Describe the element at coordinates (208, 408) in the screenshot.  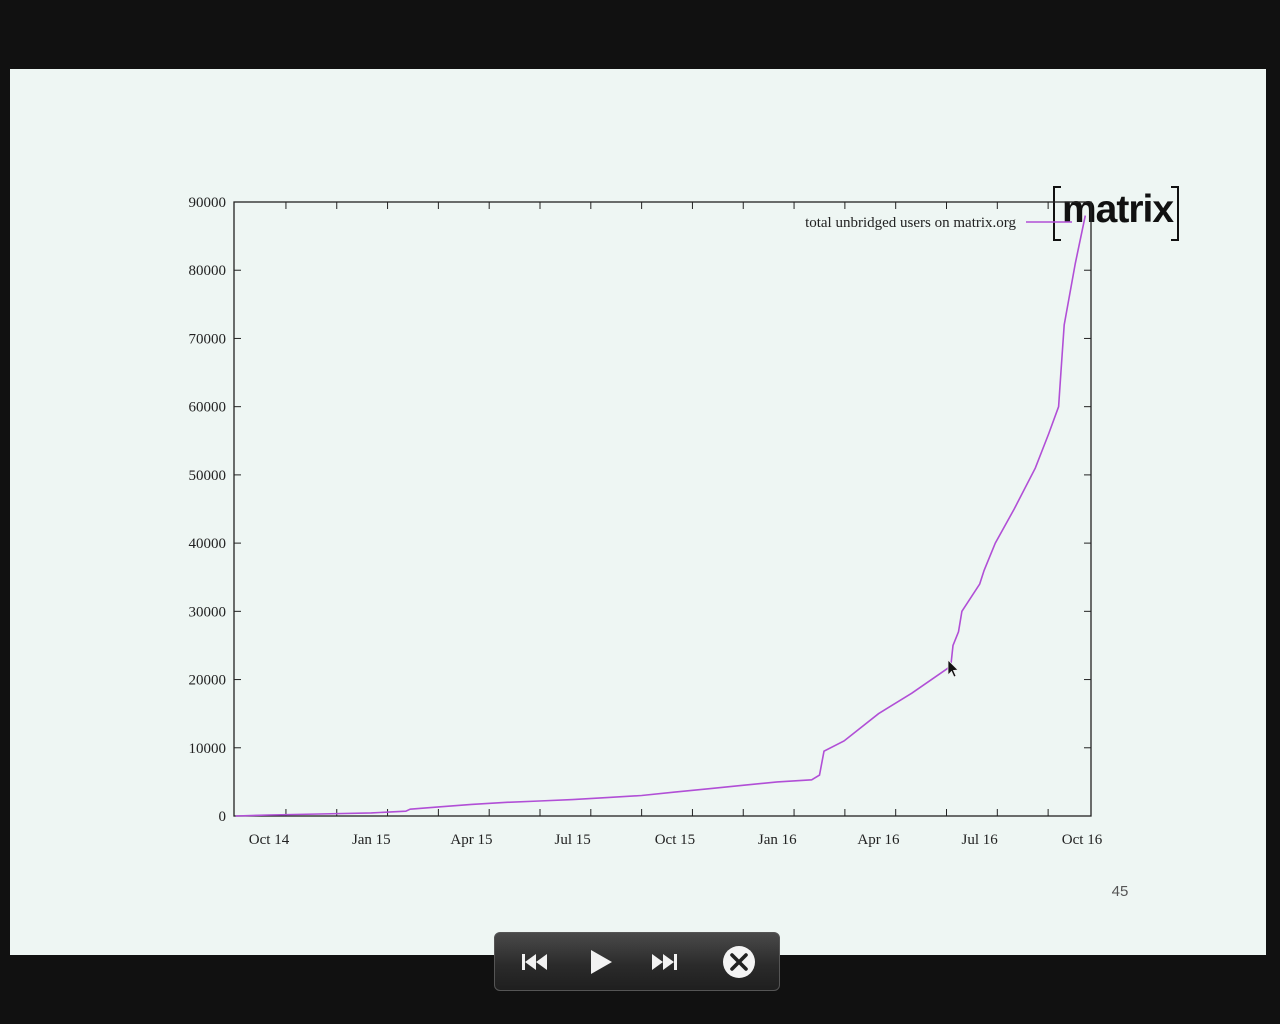
I see `y-tick-label: 60000` at that location.